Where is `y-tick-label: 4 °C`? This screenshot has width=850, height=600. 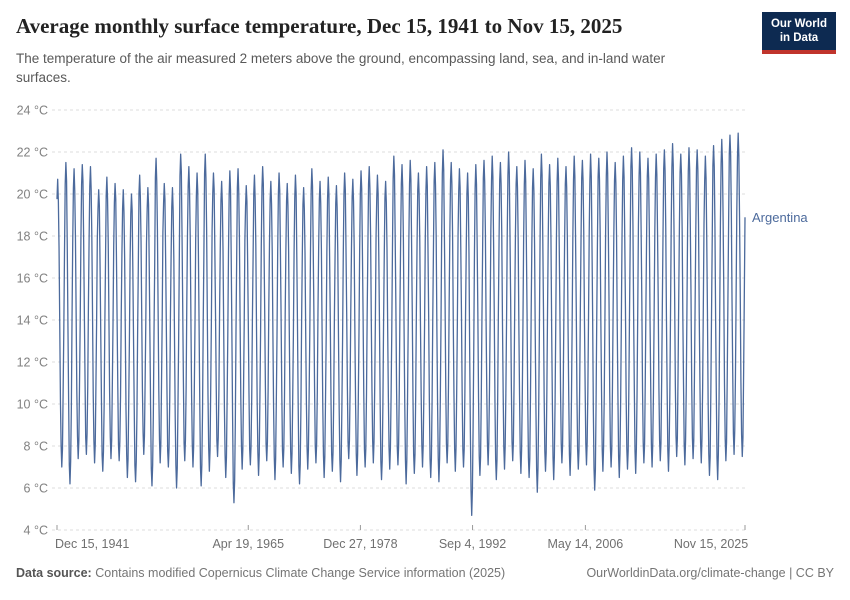
y-tick-label: 4 °C is located at coordinates (36, 531).